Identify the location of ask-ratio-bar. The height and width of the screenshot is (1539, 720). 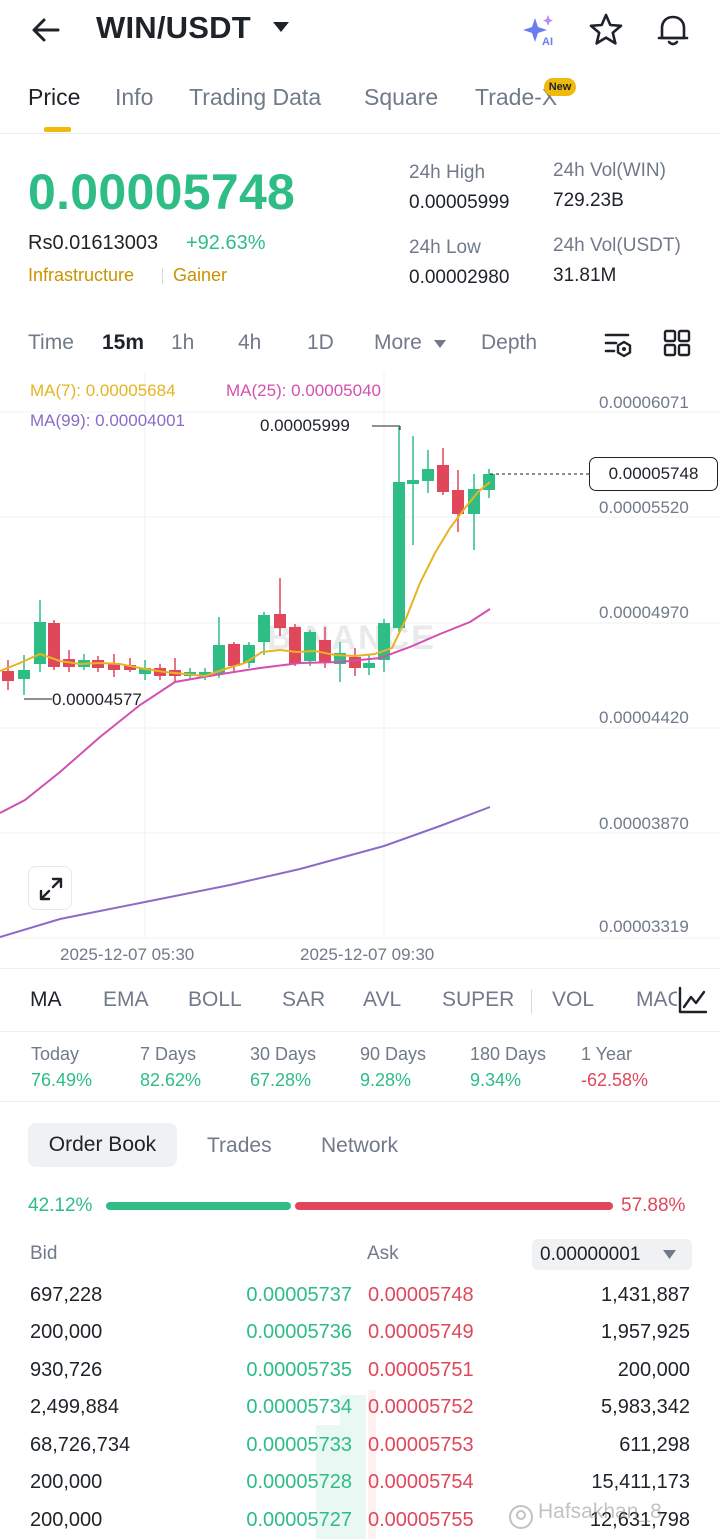
(454, 1206).